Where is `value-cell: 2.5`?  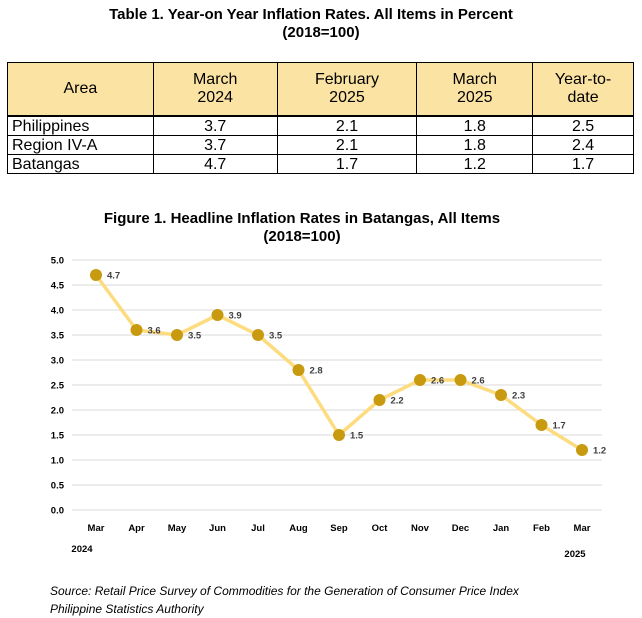 value-cell: 2.5 is located at coordinates (583, 125).